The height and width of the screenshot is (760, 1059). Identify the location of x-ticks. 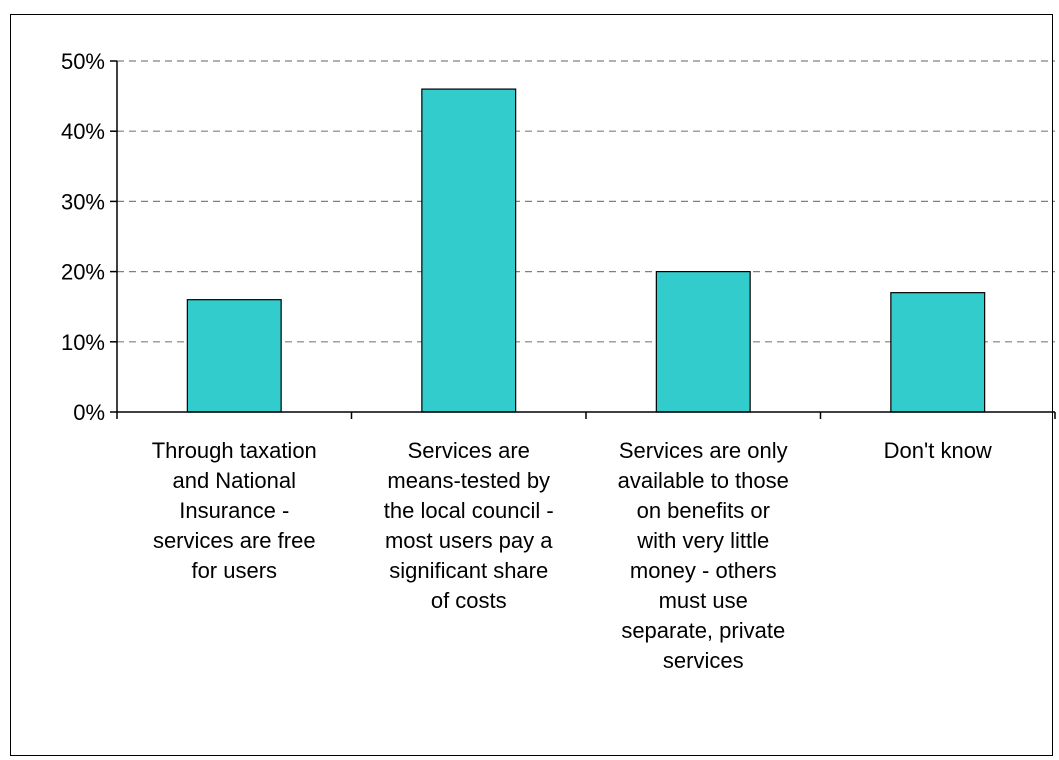
(586, 415).